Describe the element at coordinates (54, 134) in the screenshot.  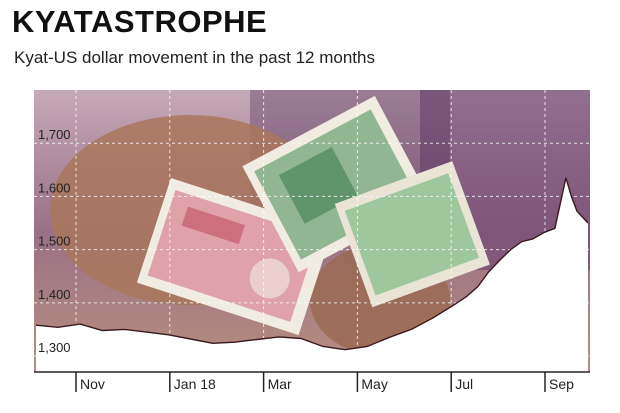
I see `y-tick-label: 1,700` at that location.